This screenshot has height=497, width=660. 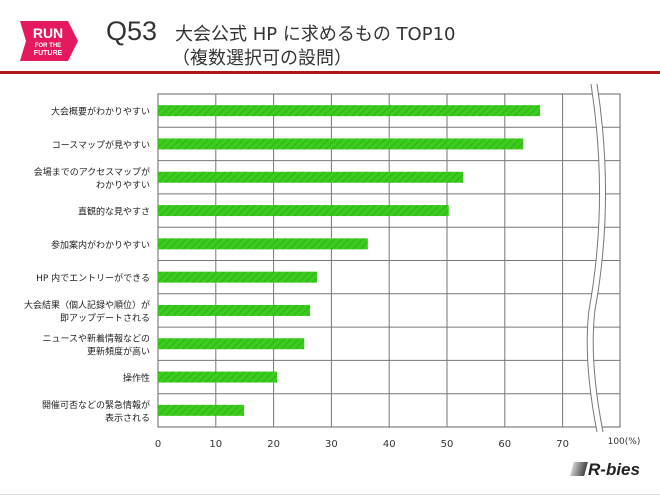 I want to click on x-tick-label: 50, so click(x=447, y=444).